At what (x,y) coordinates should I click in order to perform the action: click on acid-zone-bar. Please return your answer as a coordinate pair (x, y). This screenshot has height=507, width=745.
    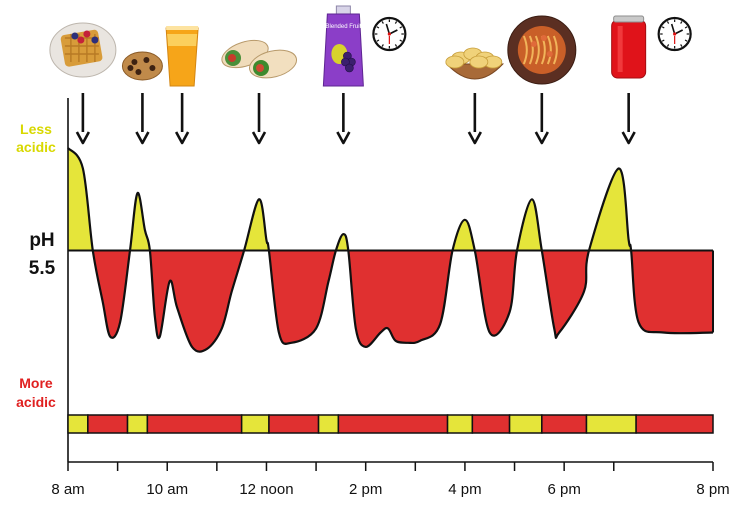
    Looking at the image, I should click on (390, 424).